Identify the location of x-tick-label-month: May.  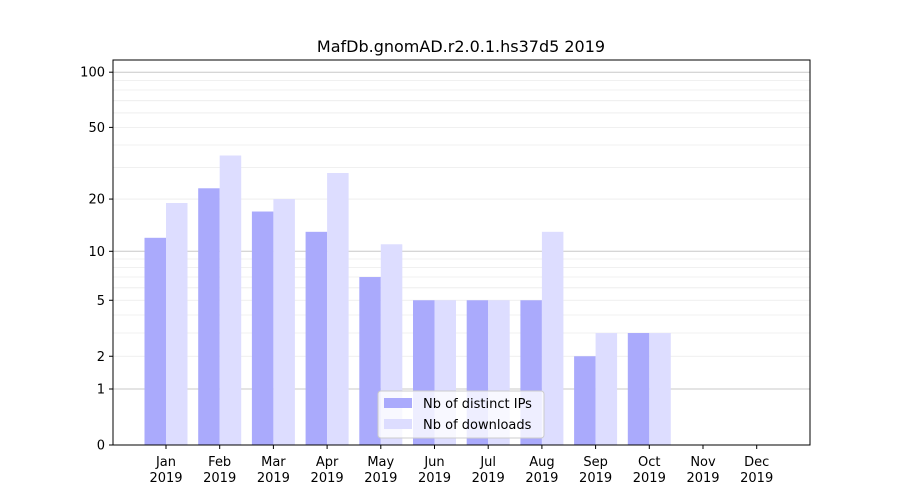
(380, 462).